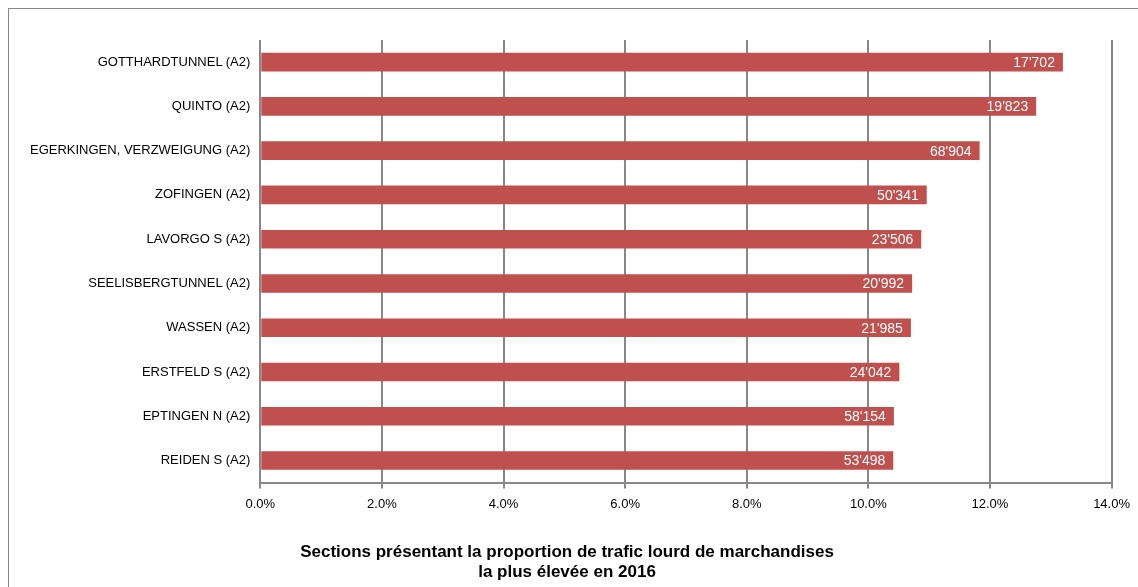 The image size is (1138, 587). Describe the element at coordinates (260, 503) in the screenshot. I see `x-tick-label: 0.0%` at that location.